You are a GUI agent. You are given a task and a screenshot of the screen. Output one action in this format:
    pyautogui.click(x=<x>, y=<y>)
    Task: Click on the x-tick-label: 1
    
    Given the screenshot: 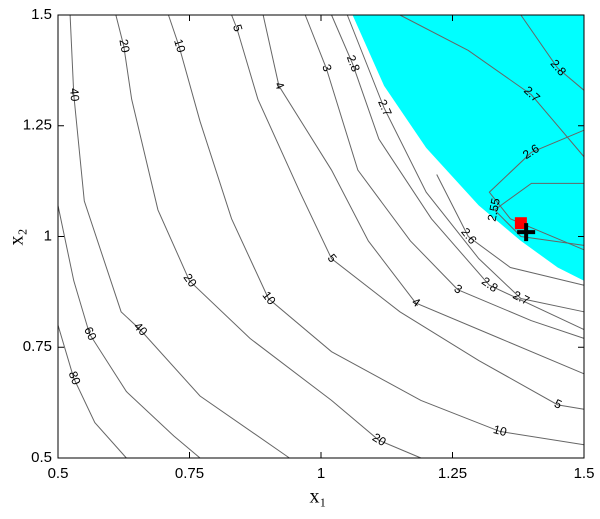 What is the action you would take?
    pyautogui.click(x=321, y=473)
    